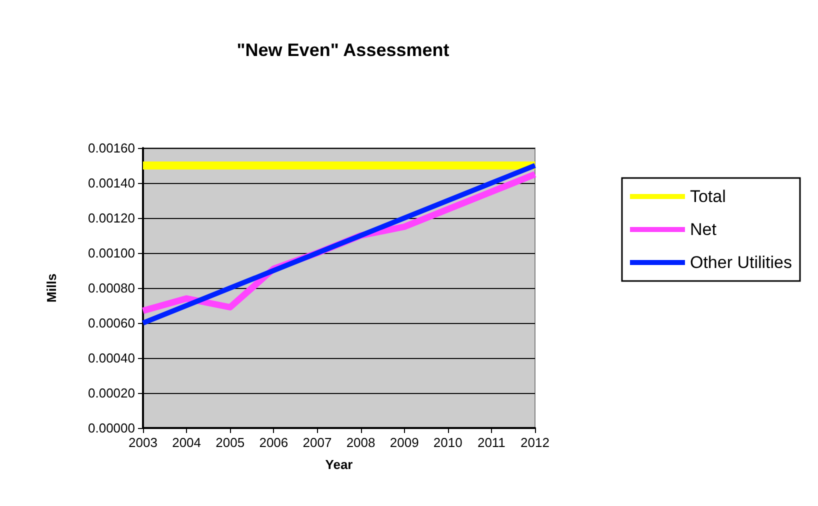  I want to click on y-tick-label: 0.00100, so click(111, 253).